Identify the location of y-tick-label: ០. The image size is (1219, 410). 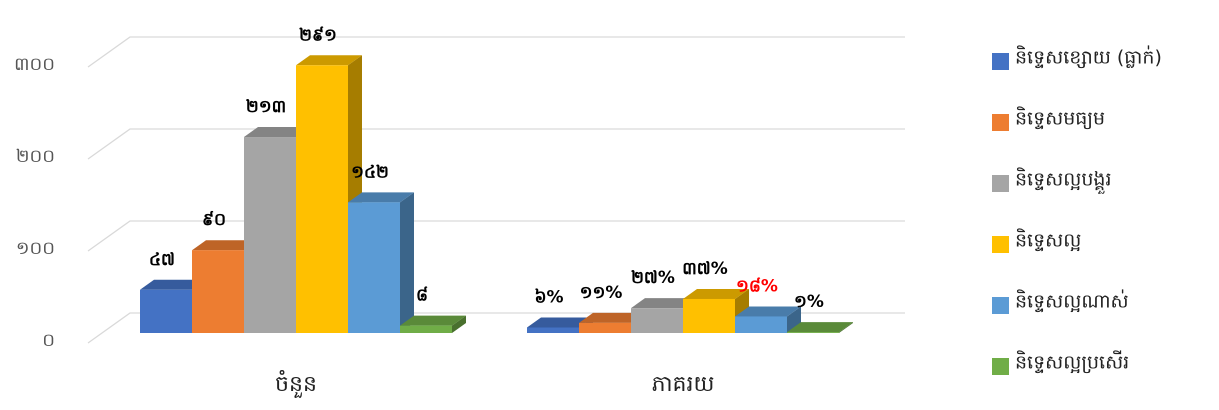
(48, 340).